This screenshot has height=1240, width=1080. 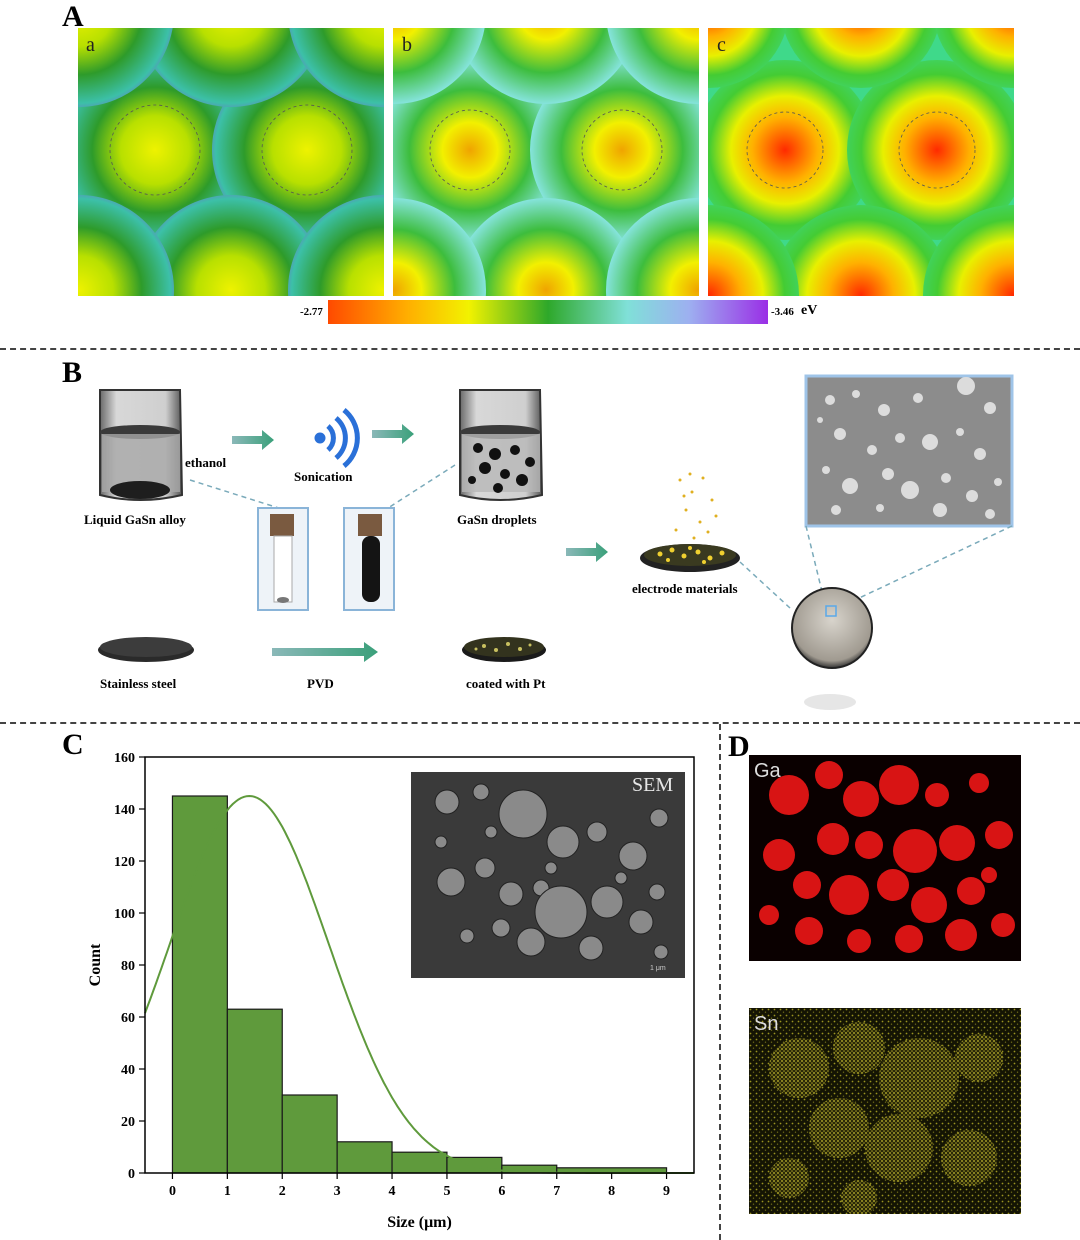 I want to click on panel-b-letter: B, so click(x=72, y=372).